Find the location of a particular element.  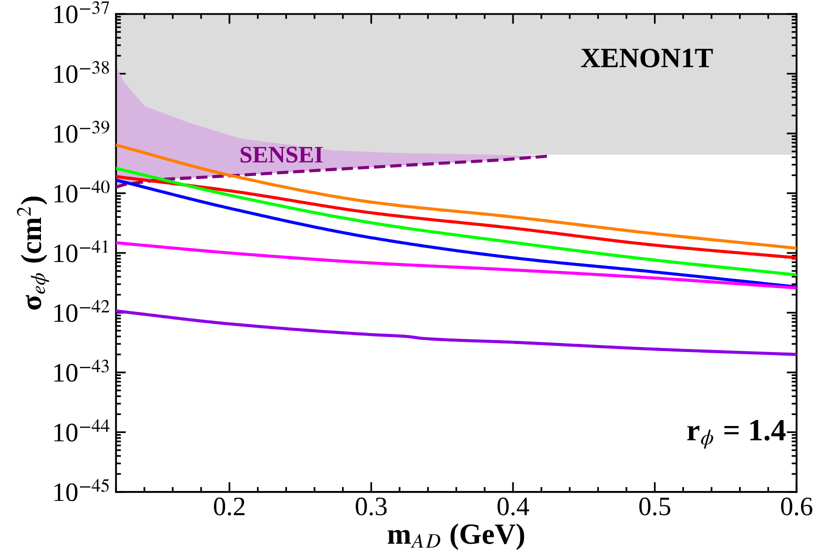

y-tick-label: 10$^{−45}$ is located at coordinates (81, 490).